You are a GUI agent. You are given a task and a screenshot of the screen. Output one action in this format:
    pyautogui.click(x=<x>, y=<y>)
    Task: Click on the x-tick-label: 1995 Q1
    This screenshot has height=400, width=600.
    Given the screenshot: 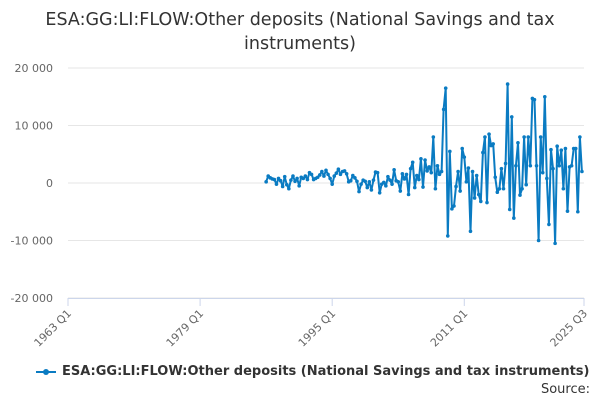 What is the action you would take?
    pyautogui.click(x=317, y=328)
    